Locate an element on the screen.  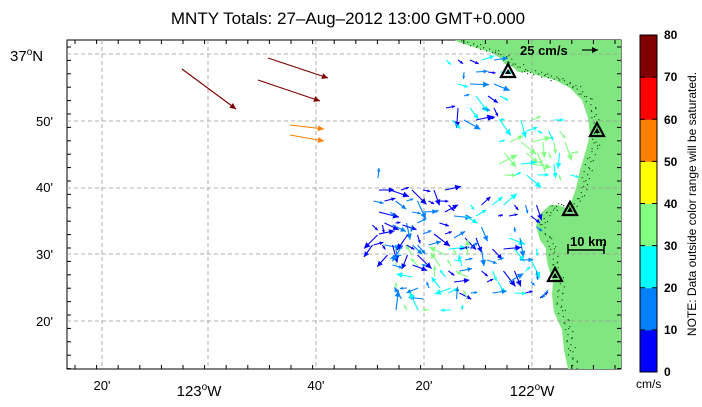
colorbar-swatch is located at coordinates (648, 309).